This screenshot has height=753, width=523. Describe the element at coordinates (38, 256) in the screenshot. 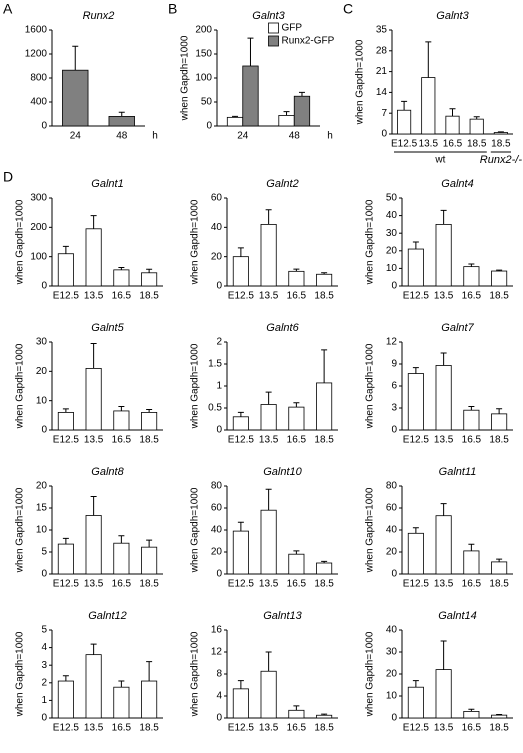

I see `y-tick-label: 100` at that location.